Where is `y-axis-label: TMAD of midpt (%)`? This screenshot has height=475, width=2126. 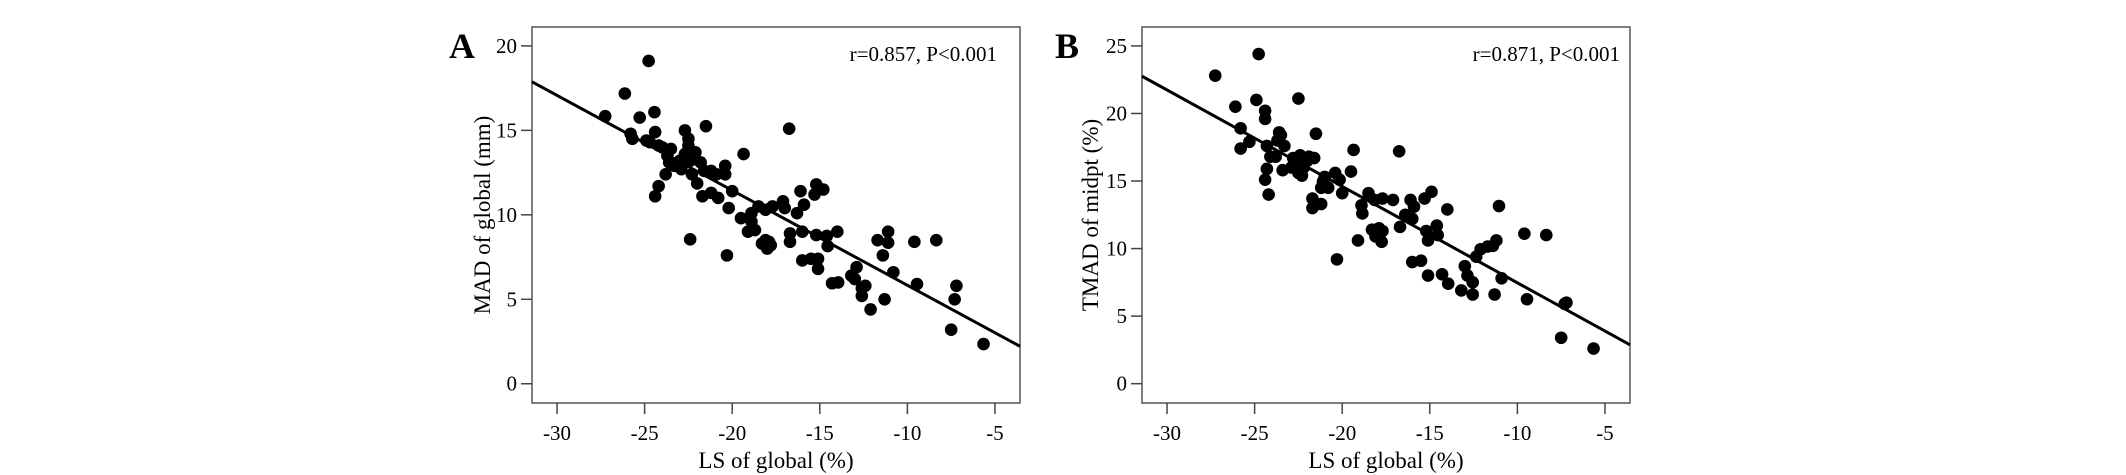 y-axis-label: TMAD of midpt (%) is located at coordinates (1090, 215).